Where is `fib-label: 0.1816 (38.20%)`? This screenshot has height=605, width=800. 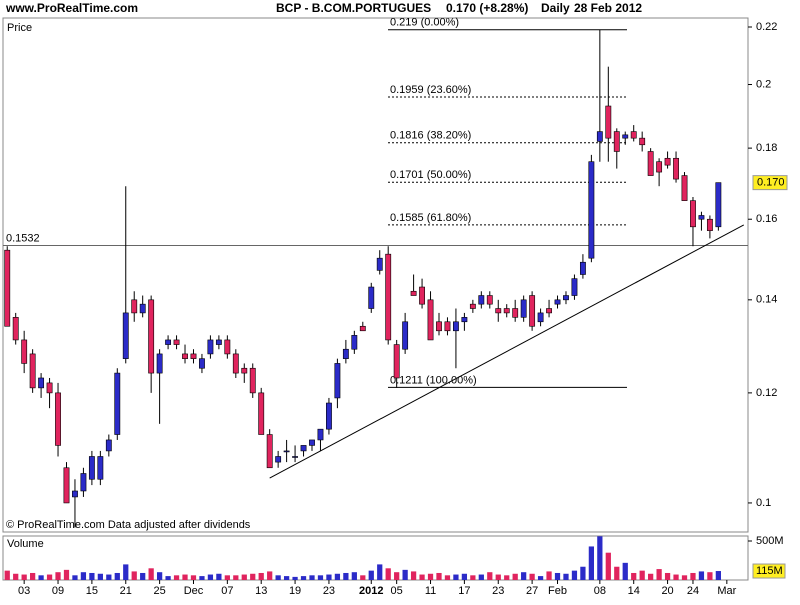
fib-label: 0.1816 (38.20%) is located at coordinates (430, 136).